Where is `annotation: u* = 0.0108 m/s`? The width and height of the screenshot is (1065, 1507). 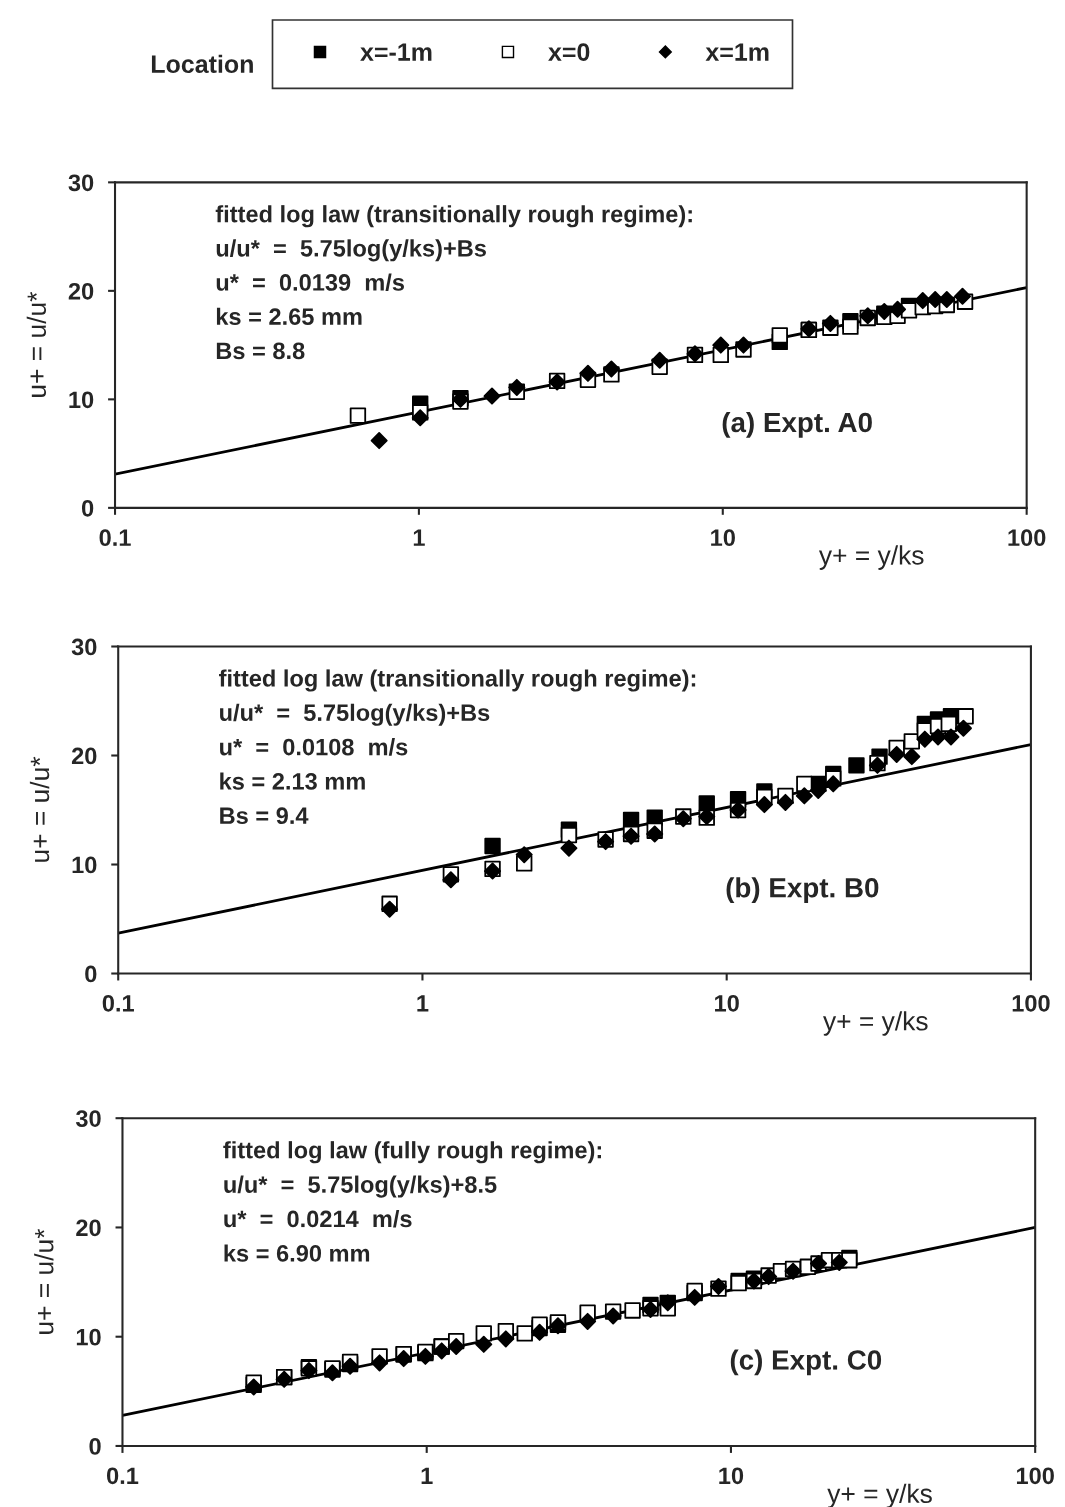
annotation: u* = 0.0108 m/s is located at coordinates (314, 747).